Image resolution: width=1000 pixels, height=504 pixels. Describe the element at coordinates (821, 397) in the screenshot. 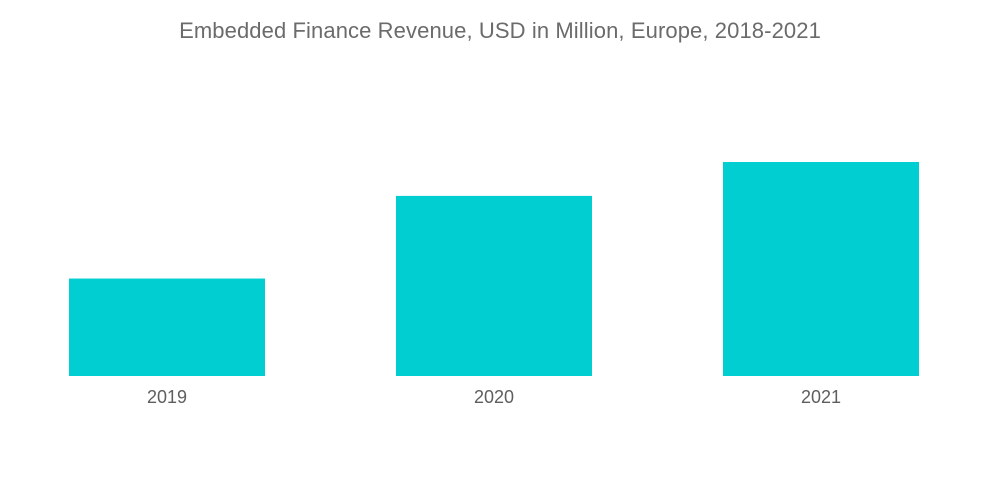

I see `x-tick-label-2021: 2021` at that location.